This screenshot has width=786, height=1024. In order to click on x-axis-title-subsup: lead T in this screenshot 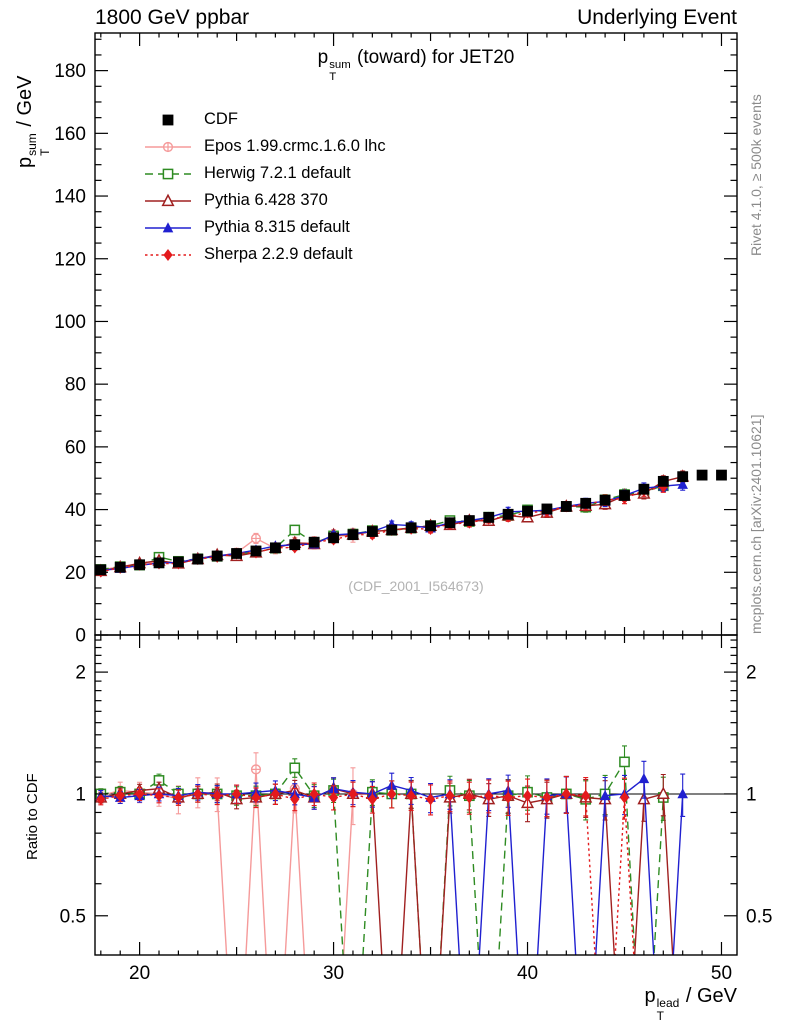, I will do `click(668, 1009)`.